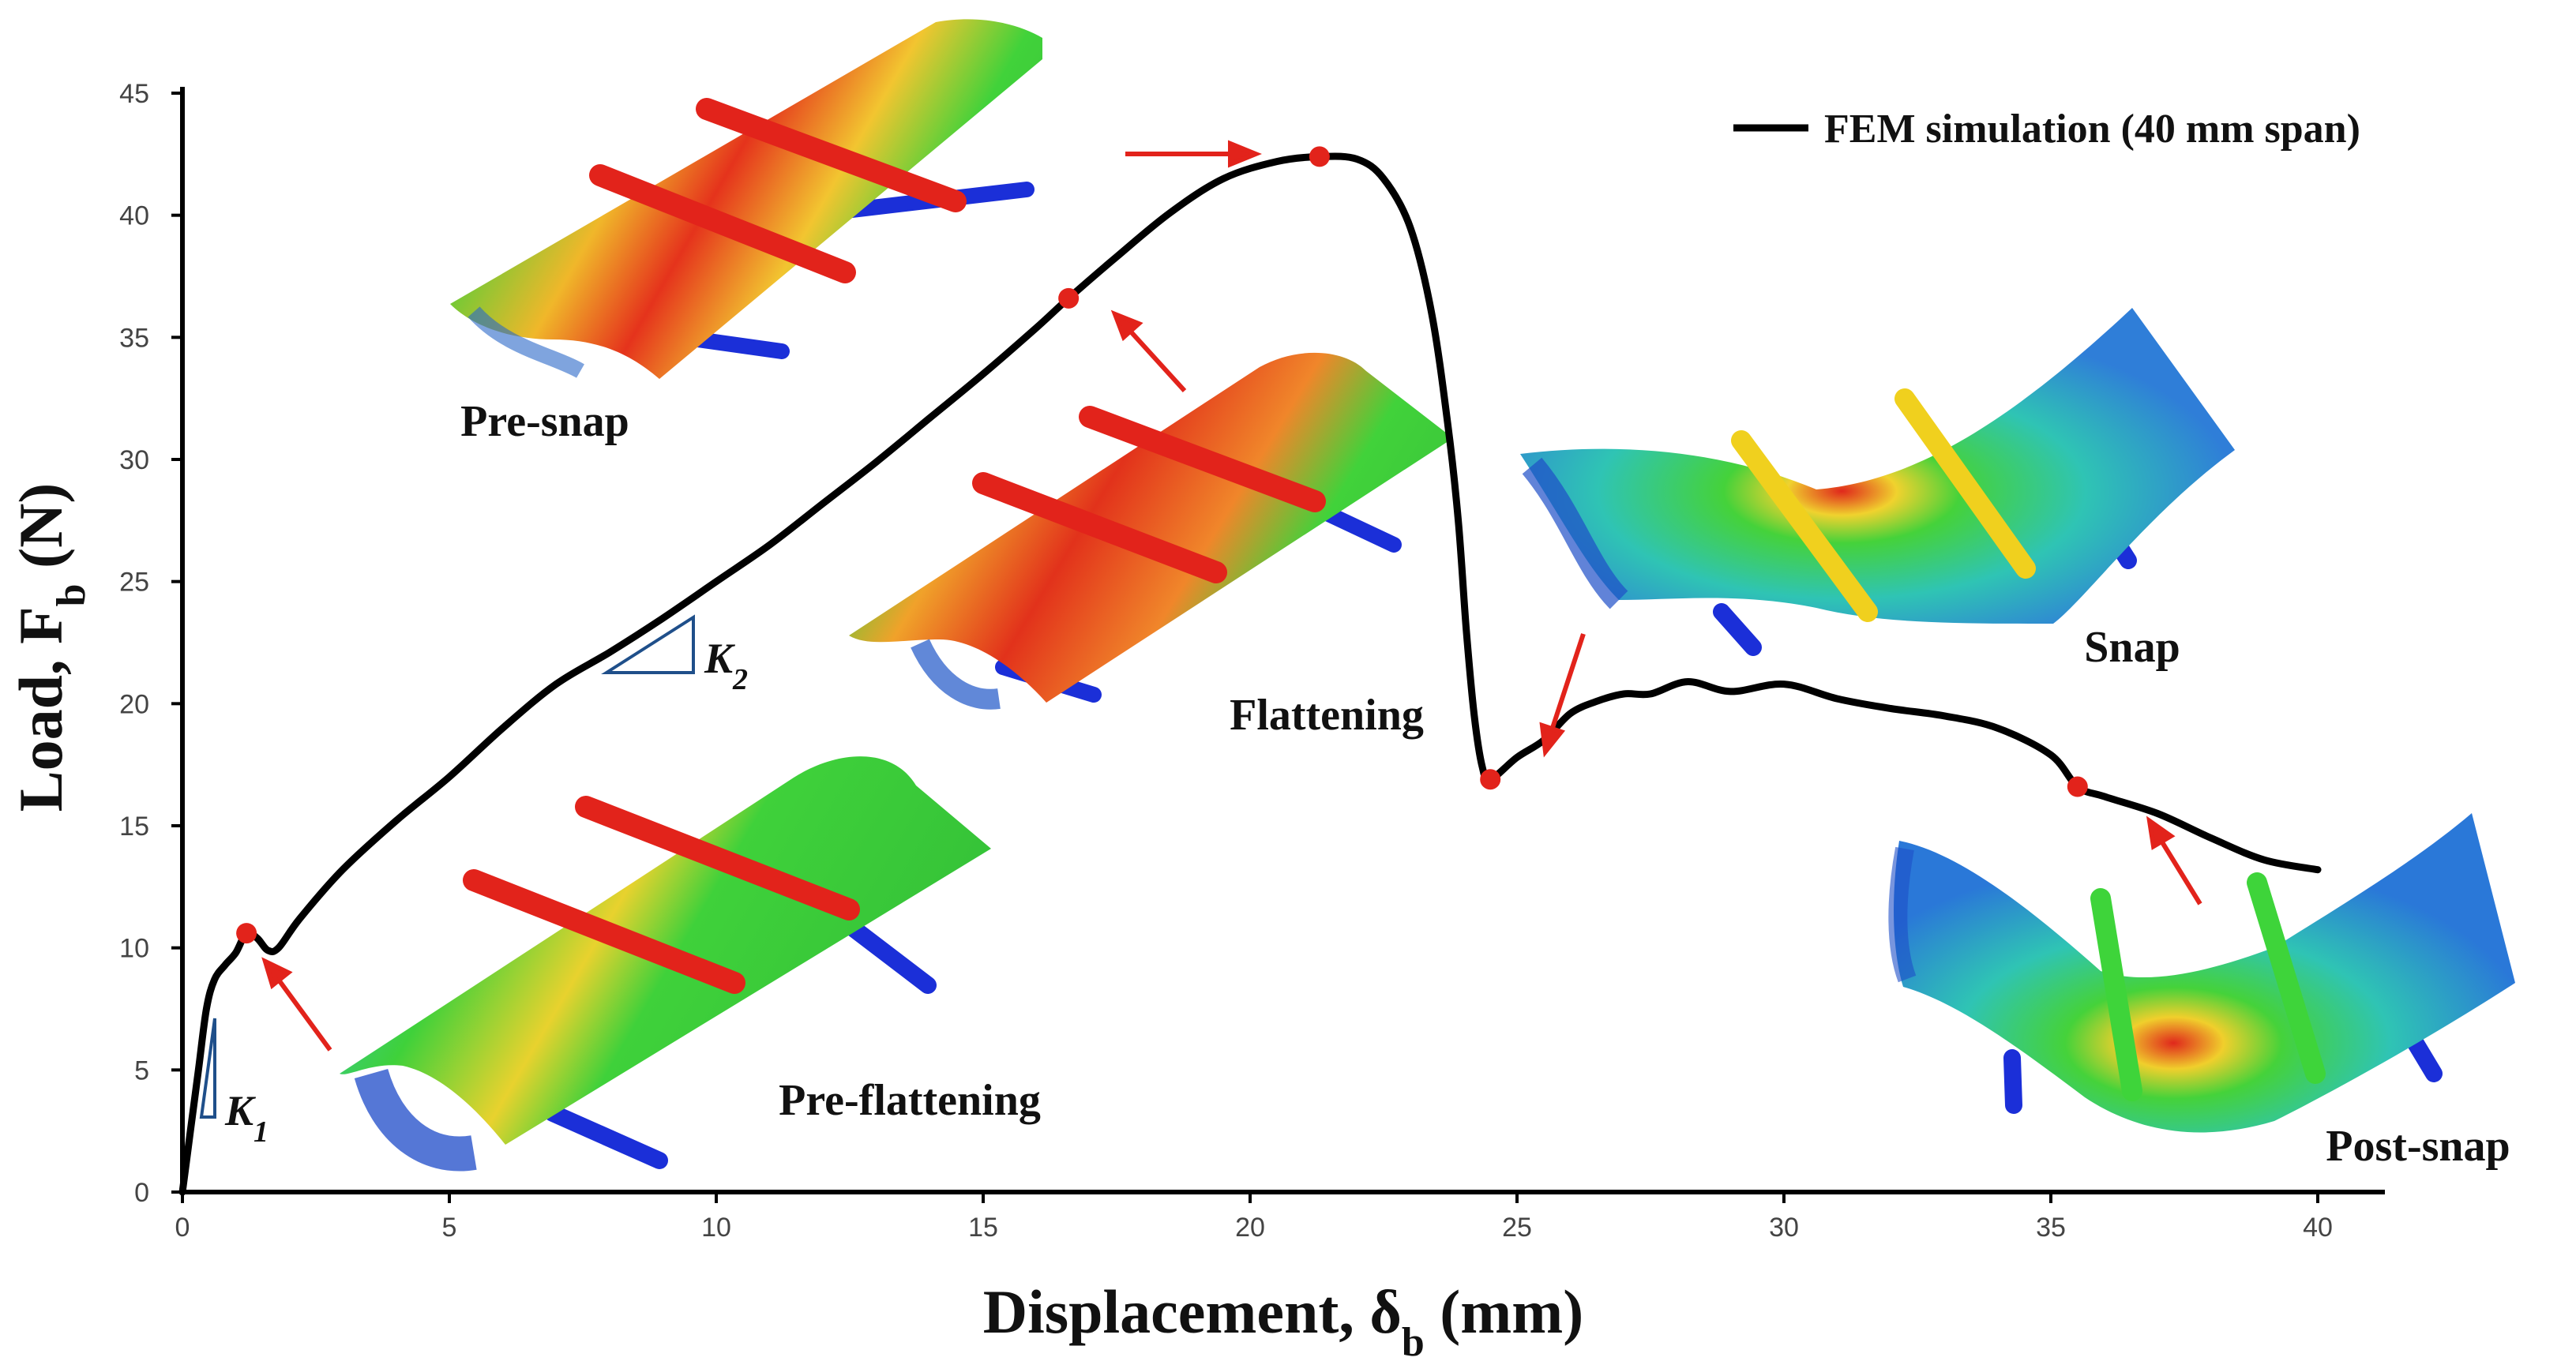 The image size is (2576, 1361). I want to click on x-tick-label: 5, so click(449, 1228).